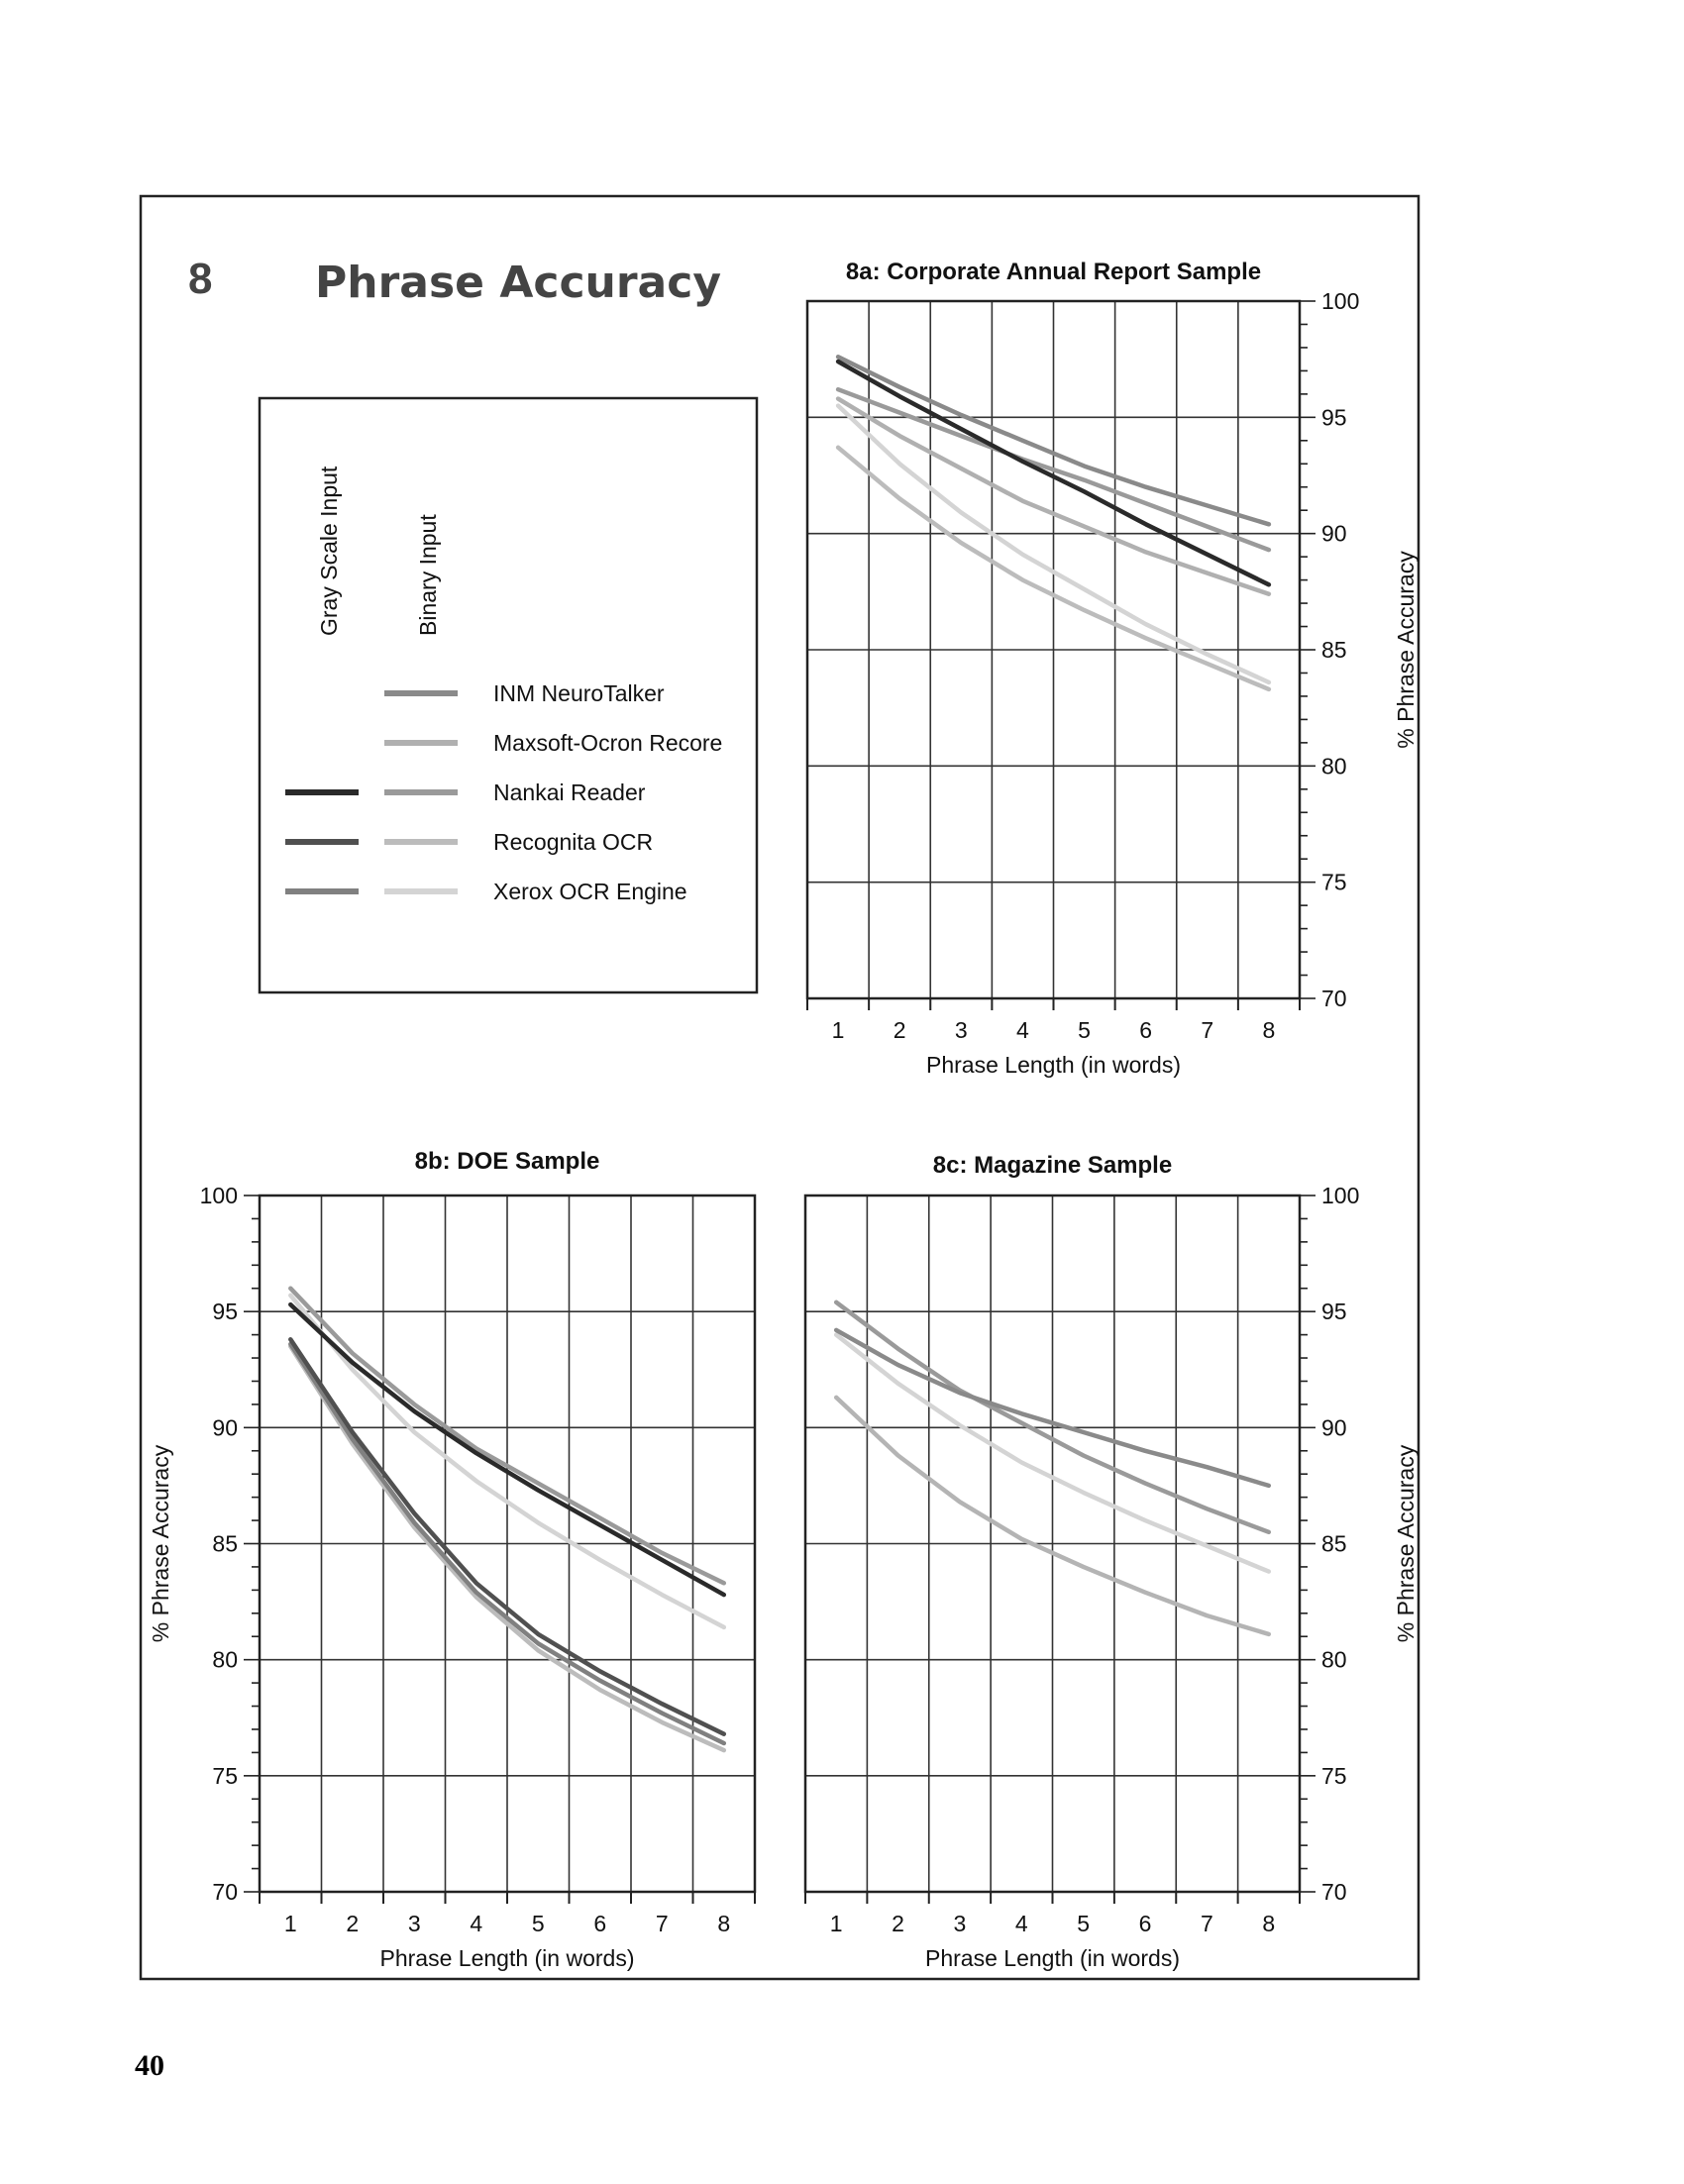 The height and width of the screenshot is (2184, 1684). Describe the element at coordinates (150, 2065) in the screenshot. I see `page-number: 40` at that location.